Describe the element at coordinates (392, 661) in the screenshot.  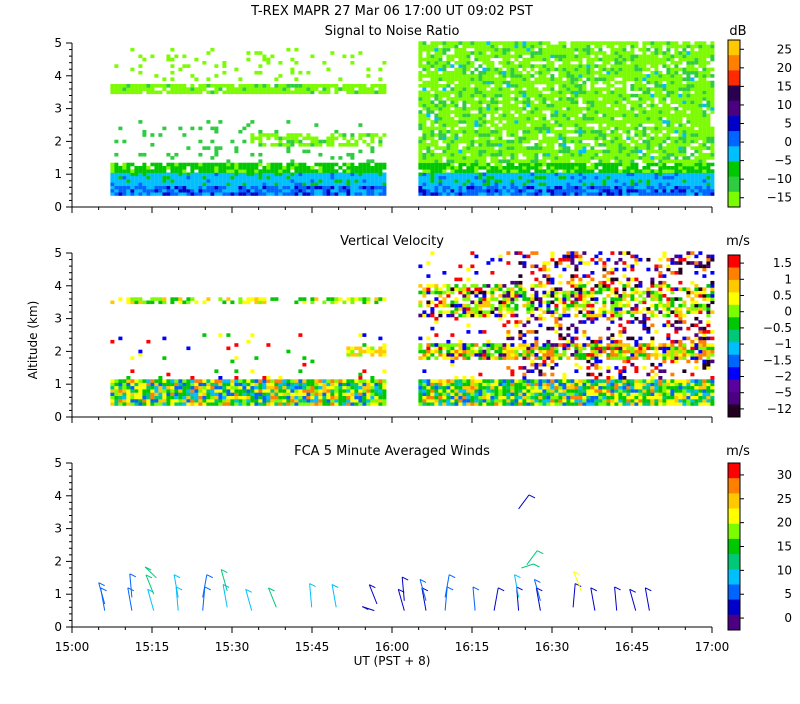
I see `x-axis-label: UT (PST + 8)` at that location.